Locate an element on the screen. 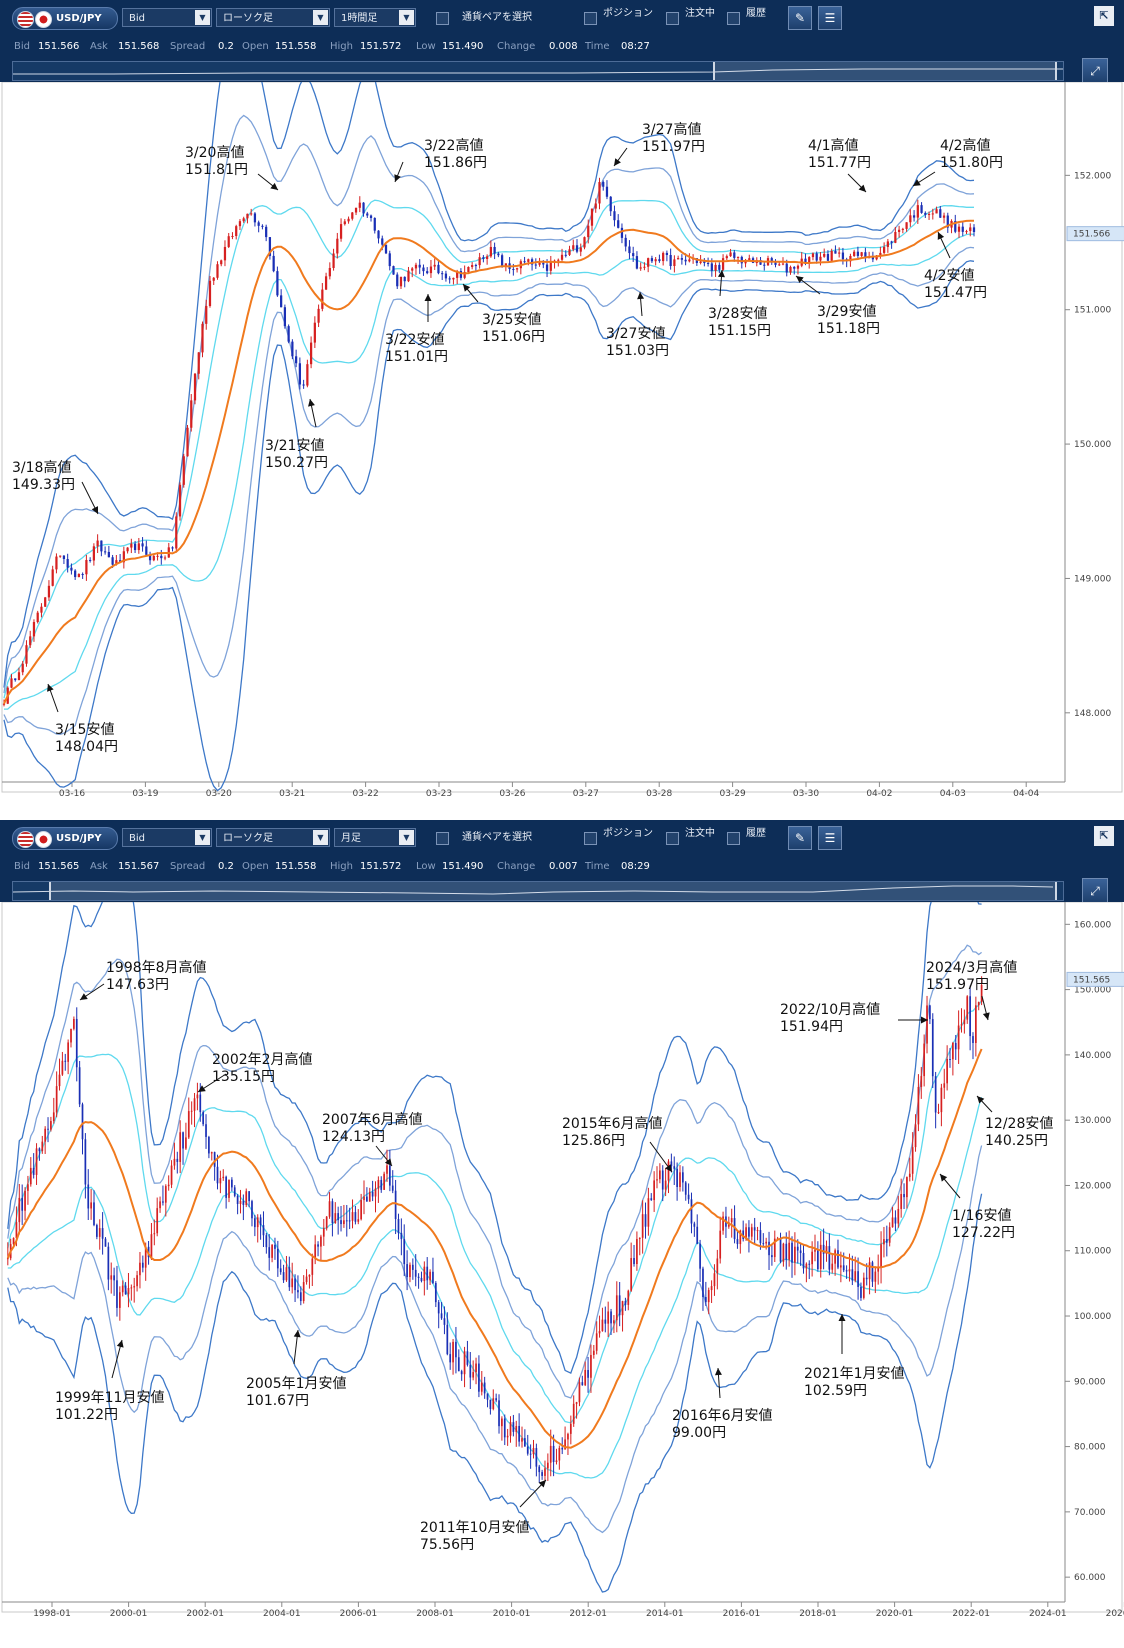 Image resolution: width=1124 pixels, height=1648 pixels. timeframe-select: 1時間足 ▼ is located at coordinates (375, 17).